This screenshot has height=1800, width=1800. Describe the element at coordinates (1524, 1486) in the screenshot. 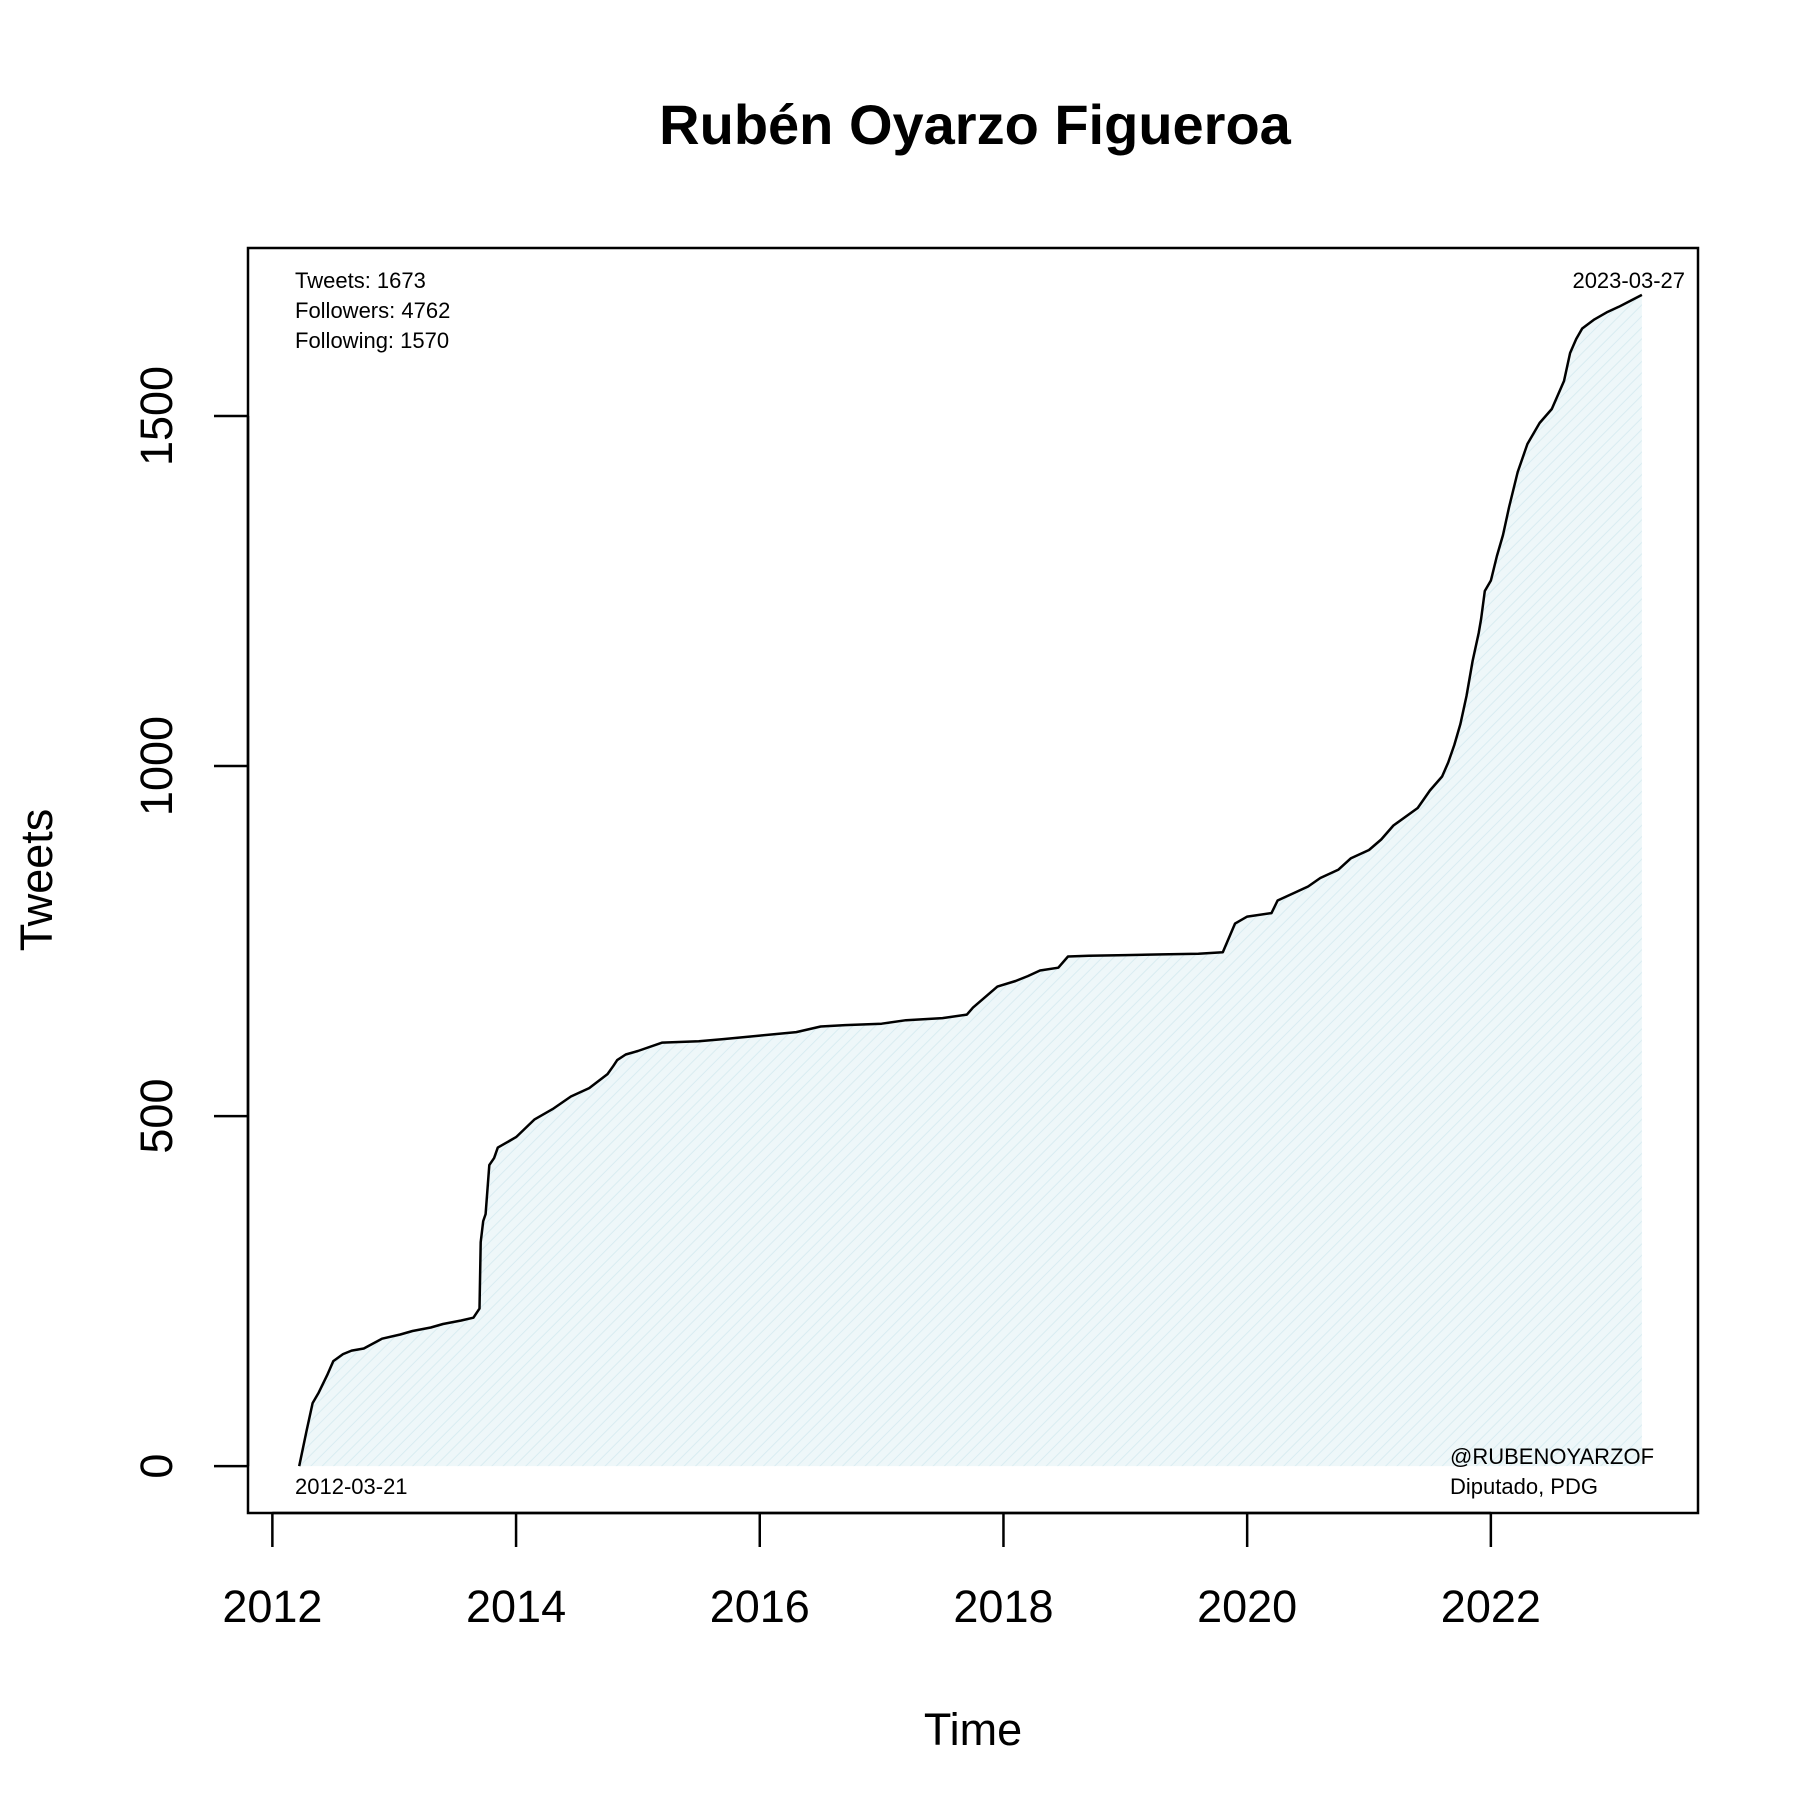

I see `role-label: Diputado, PDG` at that location.